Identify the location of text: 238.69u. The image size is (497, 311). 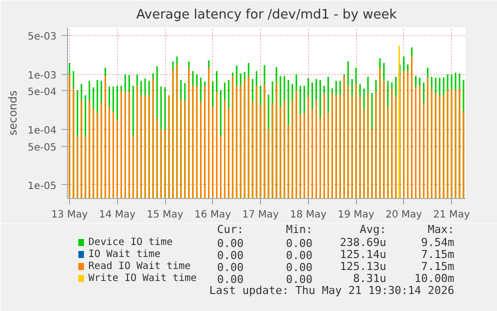
(363, 242).